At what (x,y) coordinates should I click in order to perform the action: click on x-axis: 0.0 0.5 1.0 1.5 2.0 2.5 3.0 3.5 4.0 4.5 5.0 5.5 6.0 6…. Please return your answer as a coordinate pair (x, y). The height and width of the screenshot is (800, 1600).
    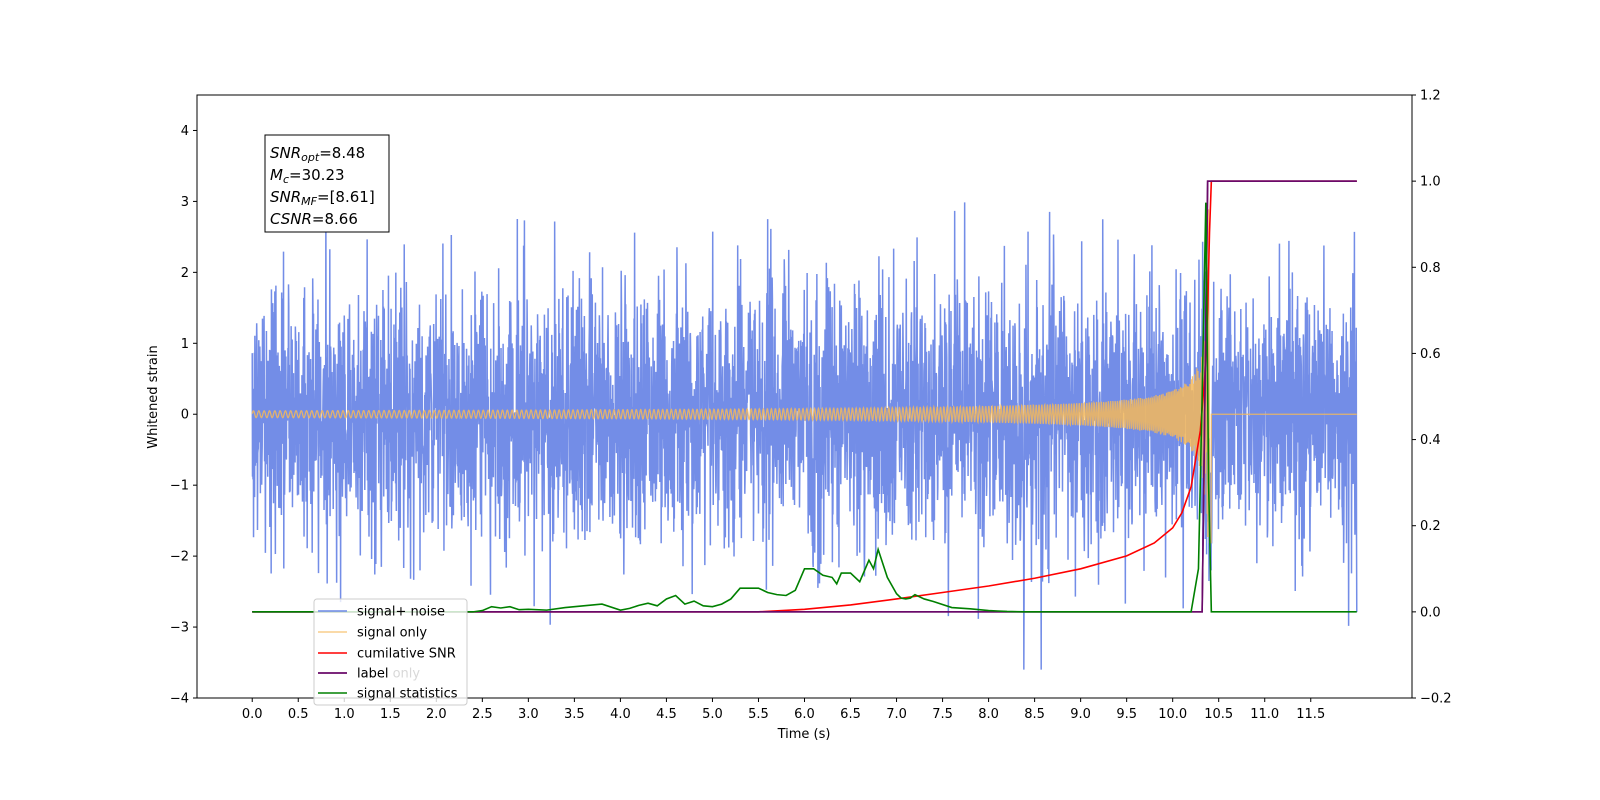
    Looking at the image, I should click on (783, 710).